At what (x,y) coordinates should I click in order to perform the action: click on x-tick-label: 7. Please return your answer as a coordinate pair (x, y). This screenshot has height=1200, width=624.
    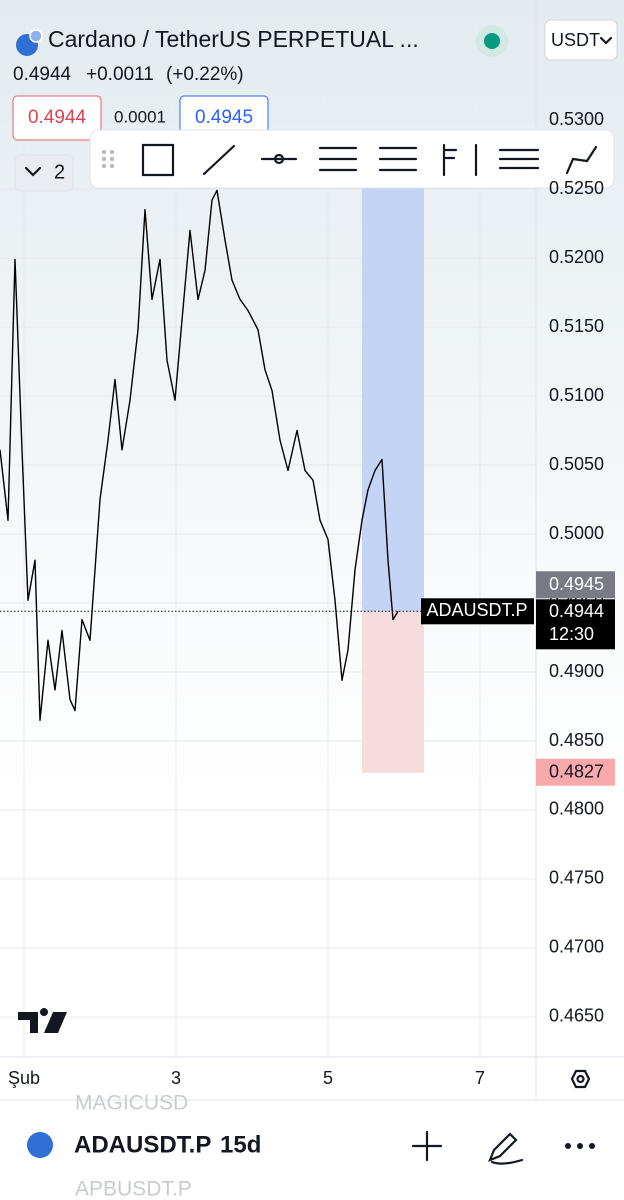
    Looking at the image, I should click on (480, 1078).